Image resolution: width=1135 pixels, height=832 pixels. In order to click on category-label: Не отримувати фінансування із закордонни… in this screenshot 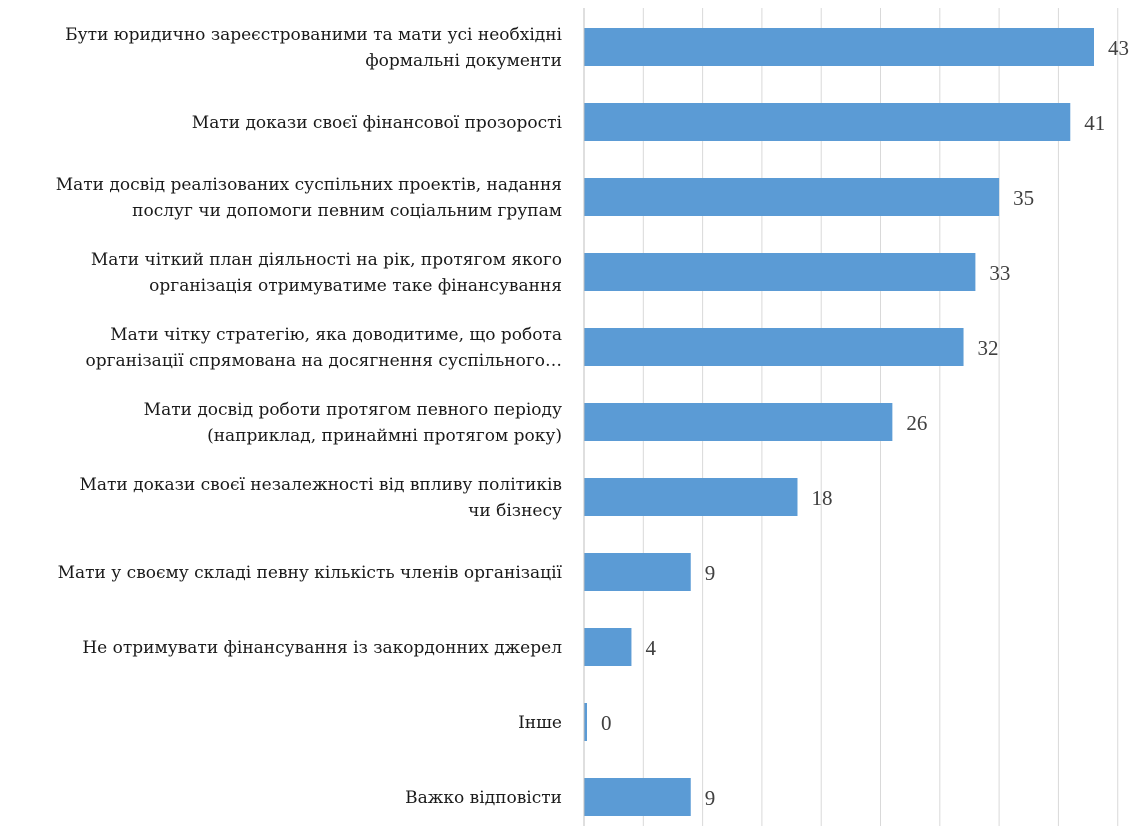, I will do `click(322, 648)`.